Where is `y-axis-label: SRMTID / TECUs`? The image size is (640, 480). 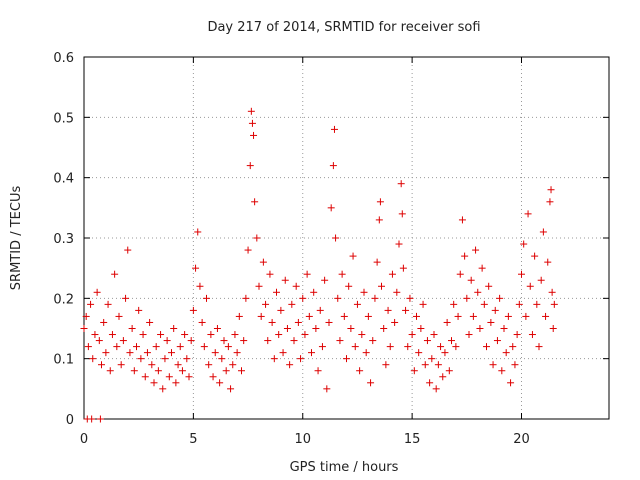 y-axis-label: SRMTID / TECUs is located at coordinates (16, 238).